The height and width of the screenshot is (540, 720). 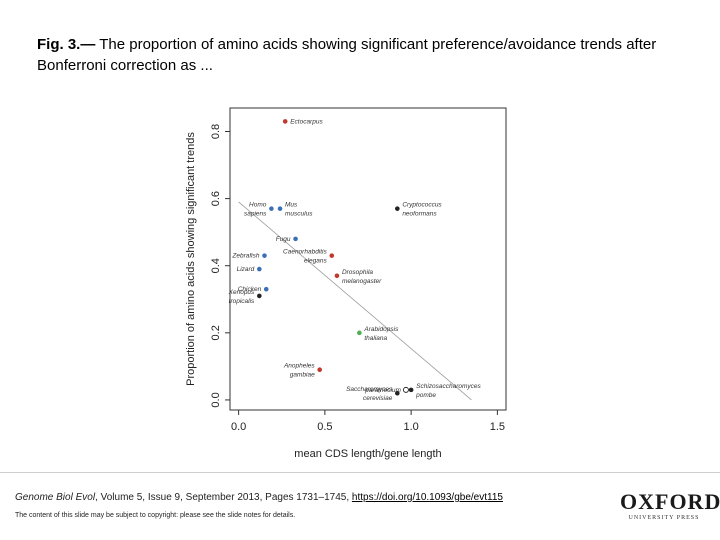 I want to click on point-label: Cryptococcus, so click(x=422, y=205).